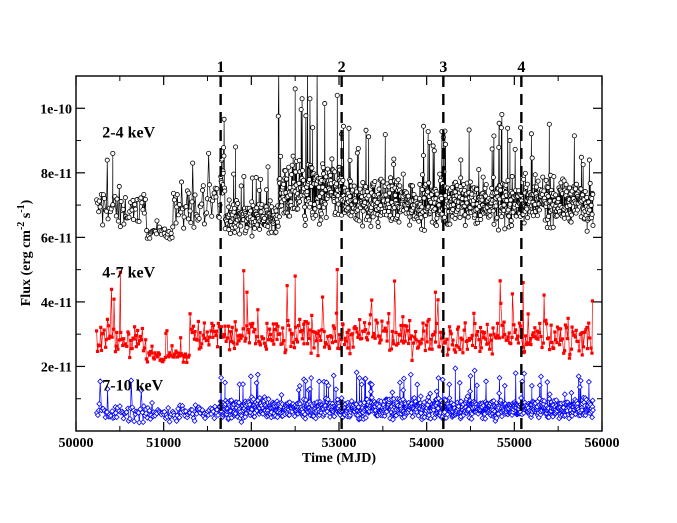 This screenshot has width=677, height=523. Describe the element at coordinates (339, 458) in the screenshot. I see `x-axis-label: Time (MJD)` at that location.